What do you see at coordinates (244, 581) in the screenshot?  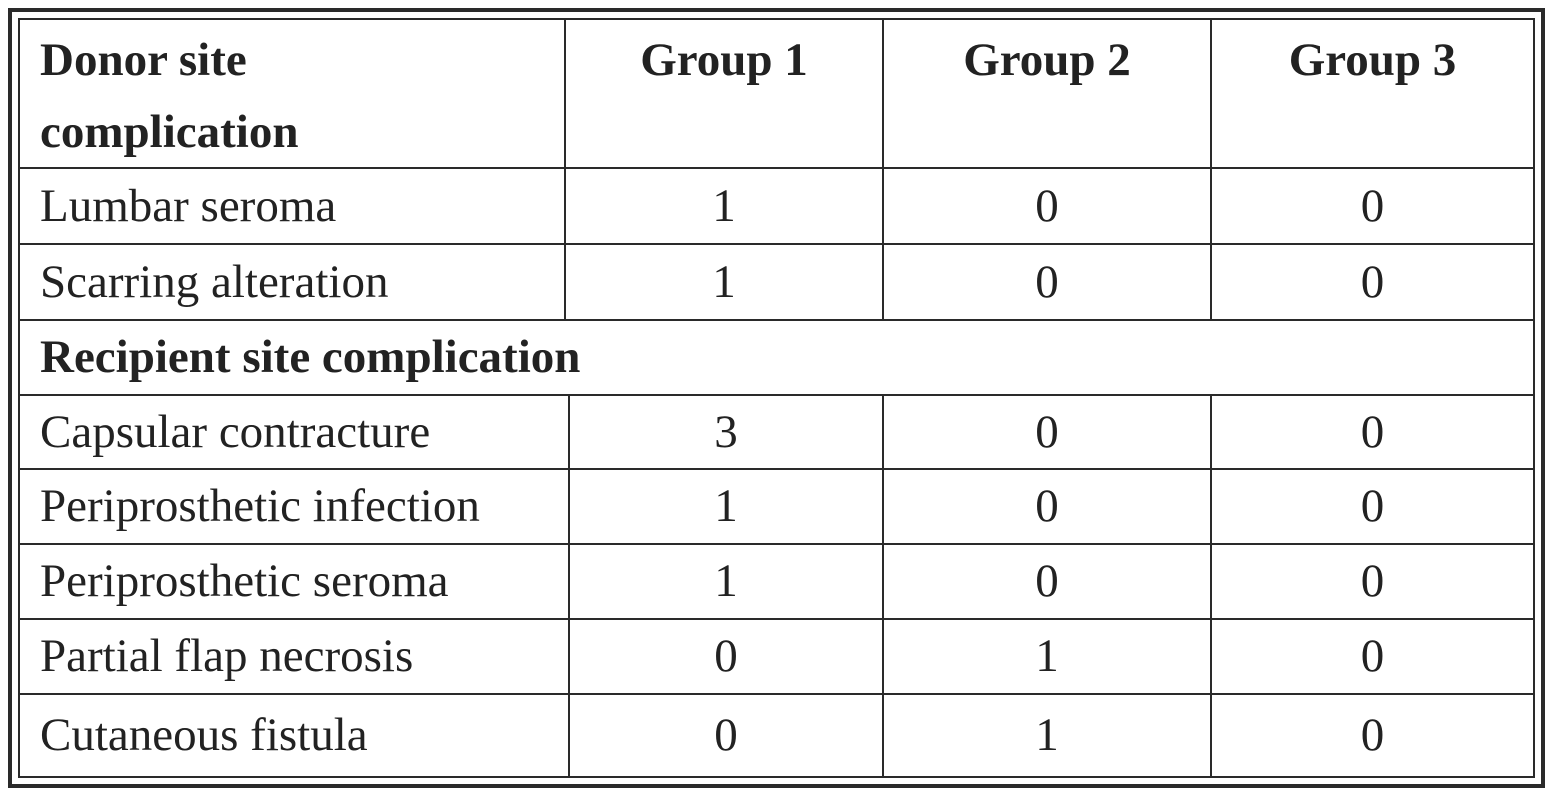 I see `row-label: Periprosthetic seroma` at bounding box center [244, 581].